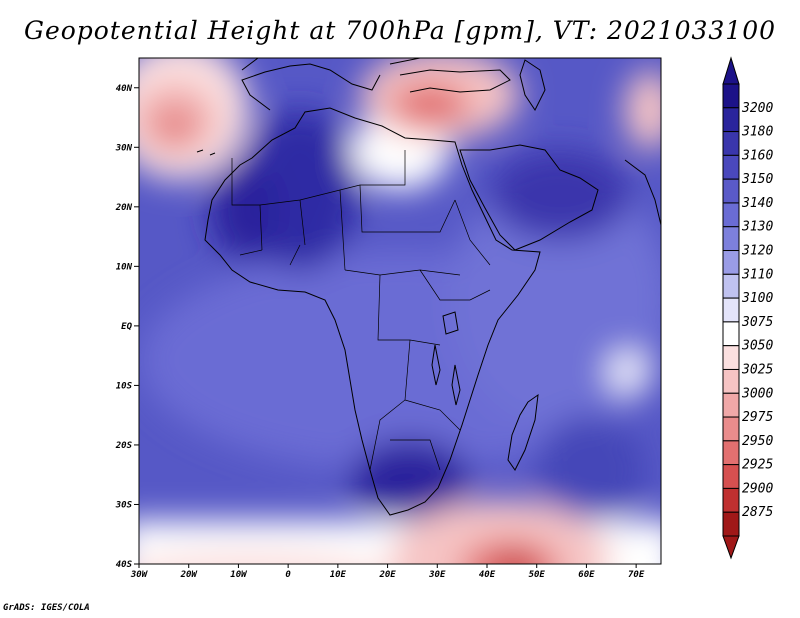  What do you see at coordinates (757, 322) in the screenshot?
I see `colorbar-label: 3075` at bounding box center [757, 322].